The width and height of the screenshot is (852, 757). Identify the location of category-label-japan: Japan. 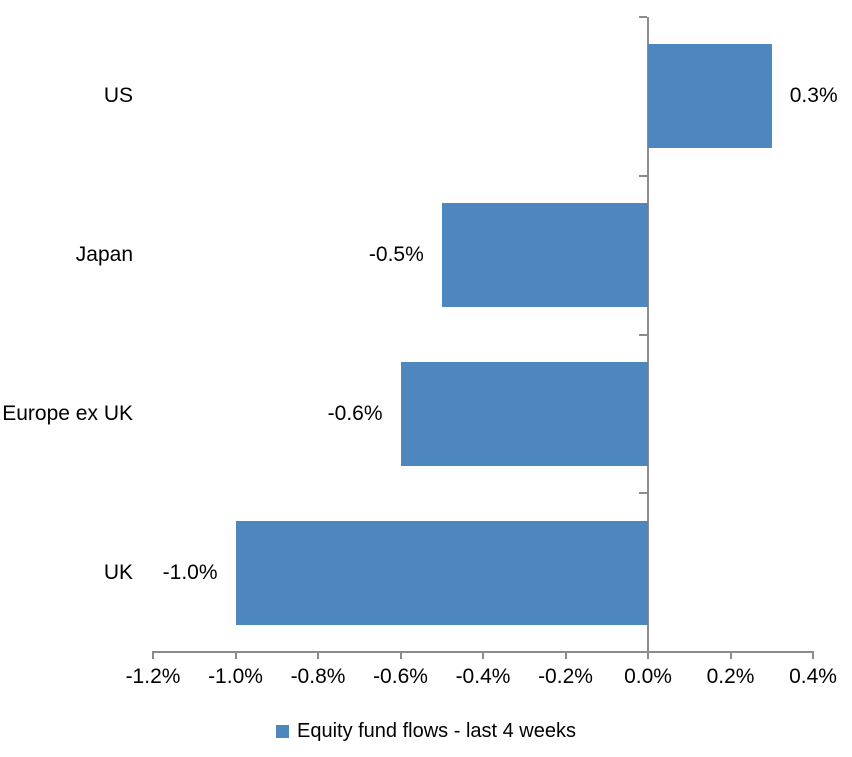
(104, 255).